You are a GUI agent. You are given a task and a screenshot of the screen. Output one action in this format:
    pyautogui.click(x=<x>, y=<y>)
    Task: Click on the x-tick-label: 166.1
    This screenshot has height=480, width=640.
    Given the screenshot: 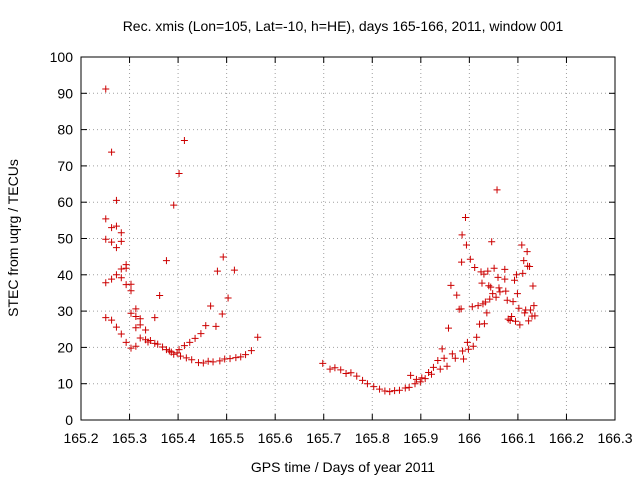 What is the action you would take?
    pyautogui.click(x=517, y=438)
    